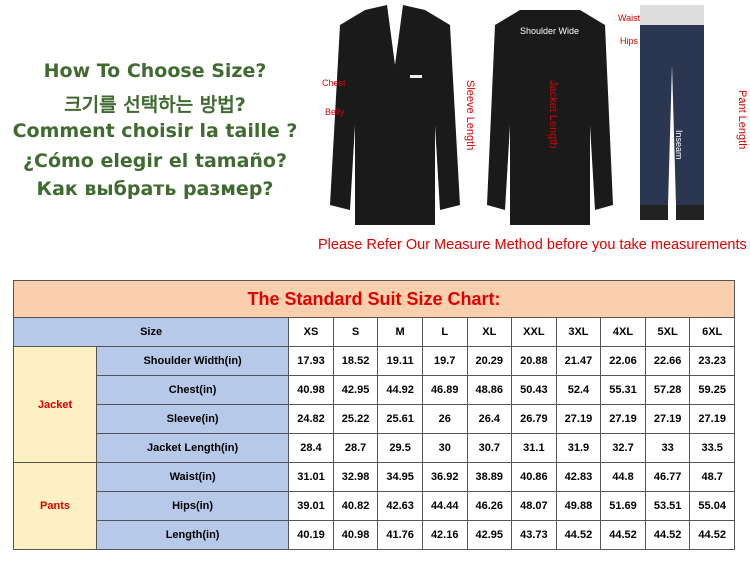 The width and height of the screenshot is (750, 566). I want to click on size-column-M: M, so click(400, 332).